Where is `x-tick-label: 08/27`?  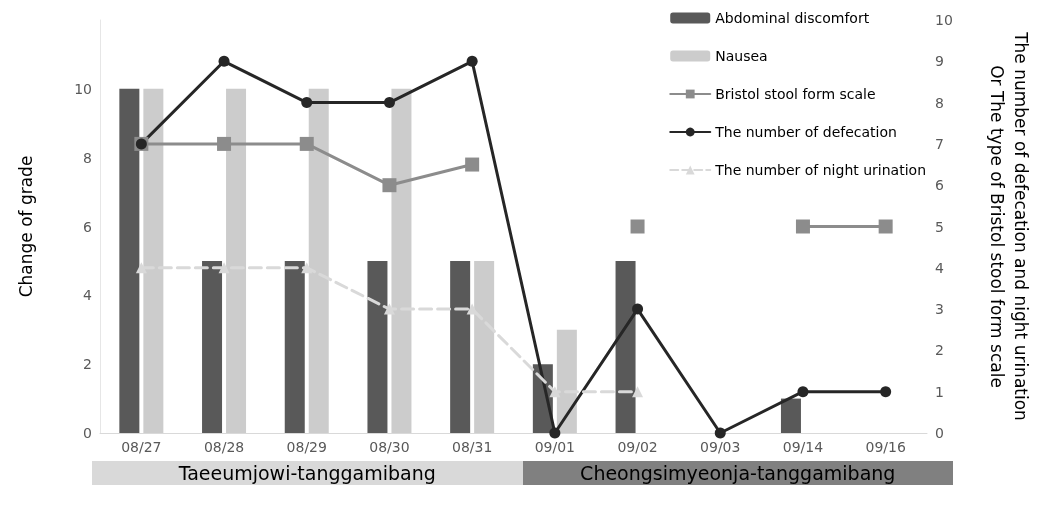
x-tick-label: 08/27 is located at coordinates (141, 447).